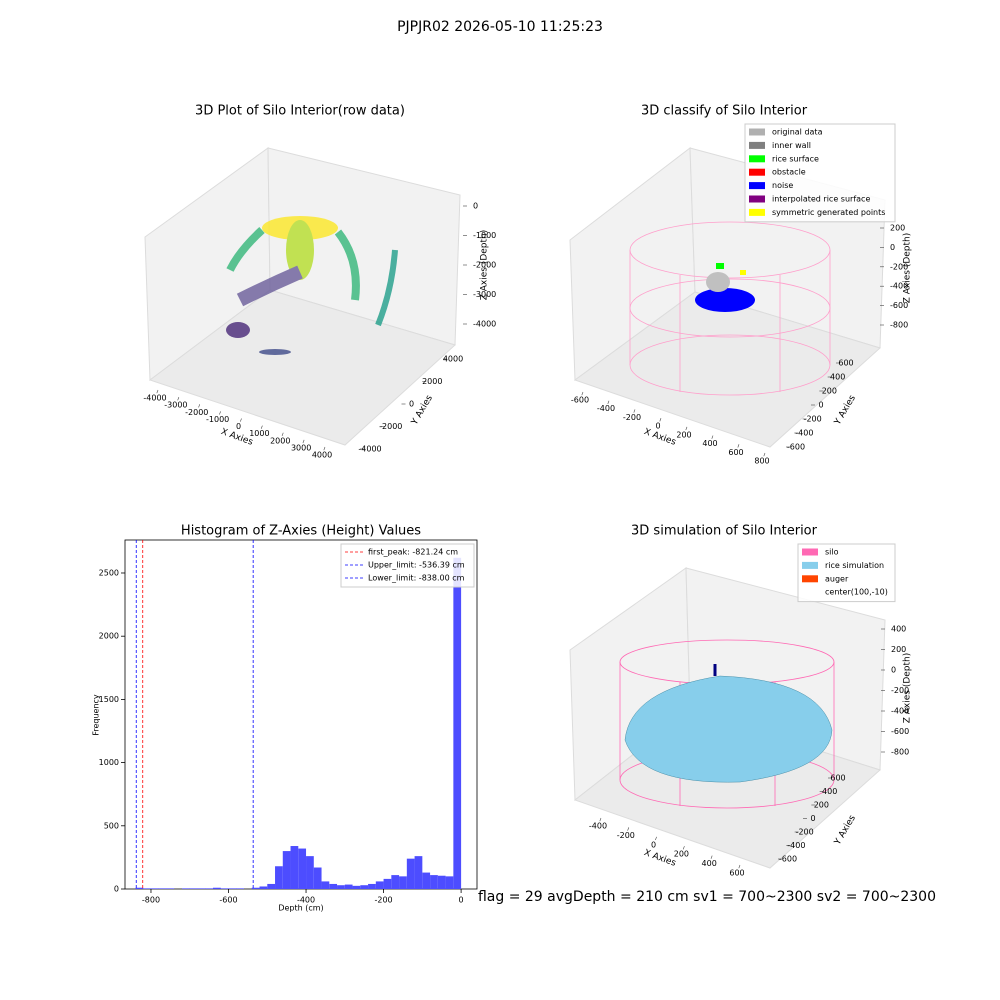  I want to click on y-tick-label: -400, so click(804, 433).